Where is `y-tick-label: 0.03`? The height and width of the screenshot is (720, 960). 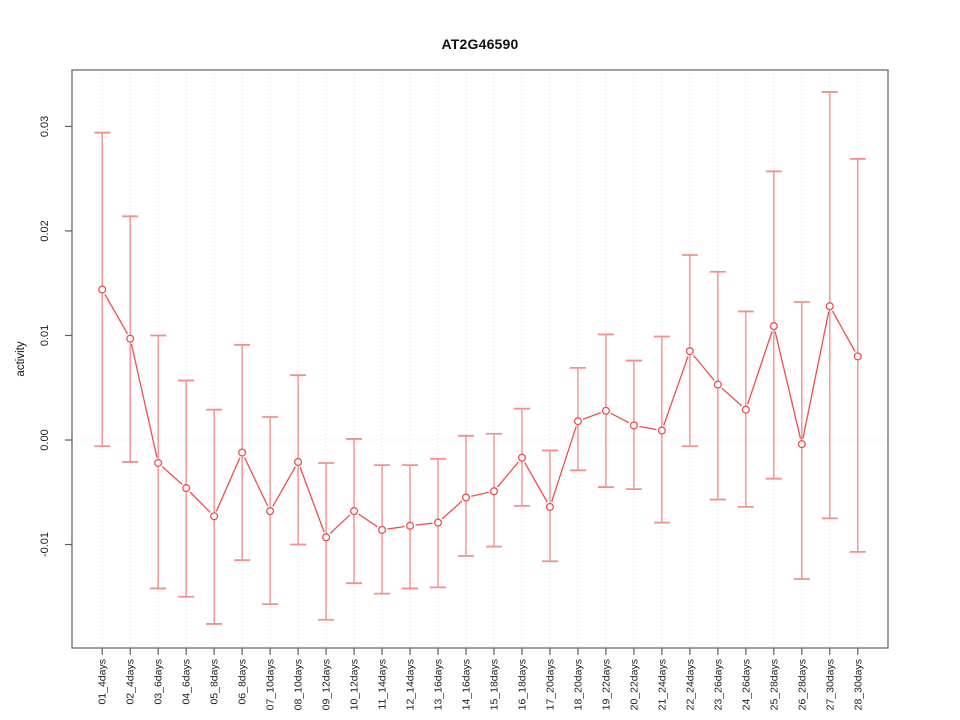
y-tick-label: 0.03 is located at coordinates (45, 126).